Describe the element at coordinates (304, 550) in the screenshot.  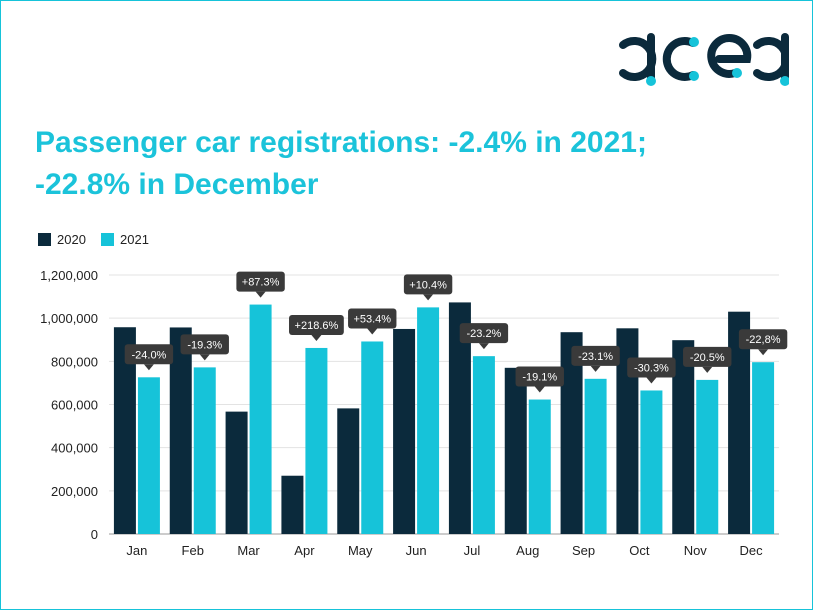
I see `x-tick-label: Apr` at that location.